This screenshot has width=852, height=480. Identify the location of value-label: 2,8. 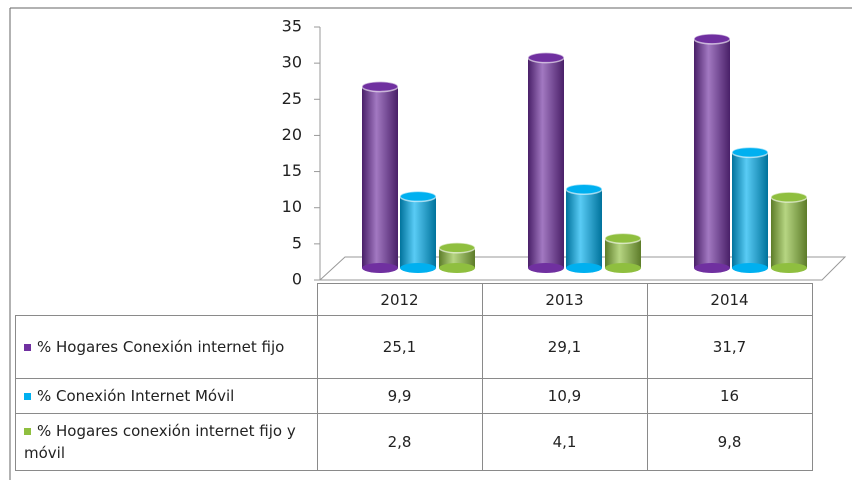
(399, 442).